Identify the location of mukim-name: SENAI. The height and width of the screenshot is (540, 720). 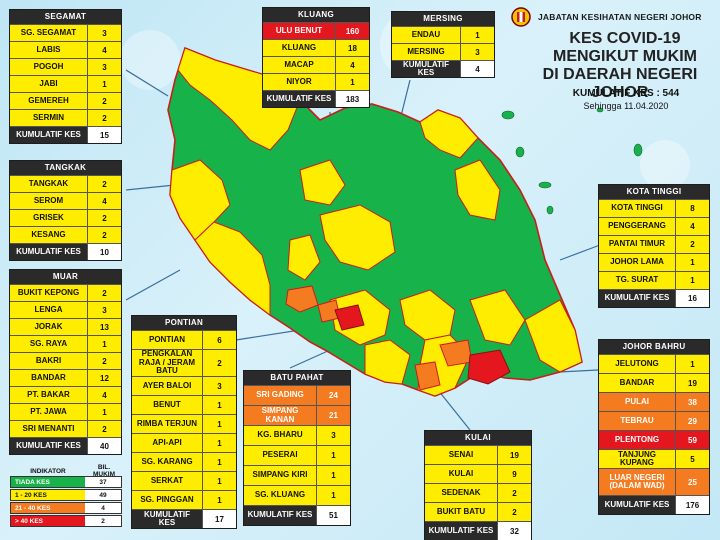
(461, 454).